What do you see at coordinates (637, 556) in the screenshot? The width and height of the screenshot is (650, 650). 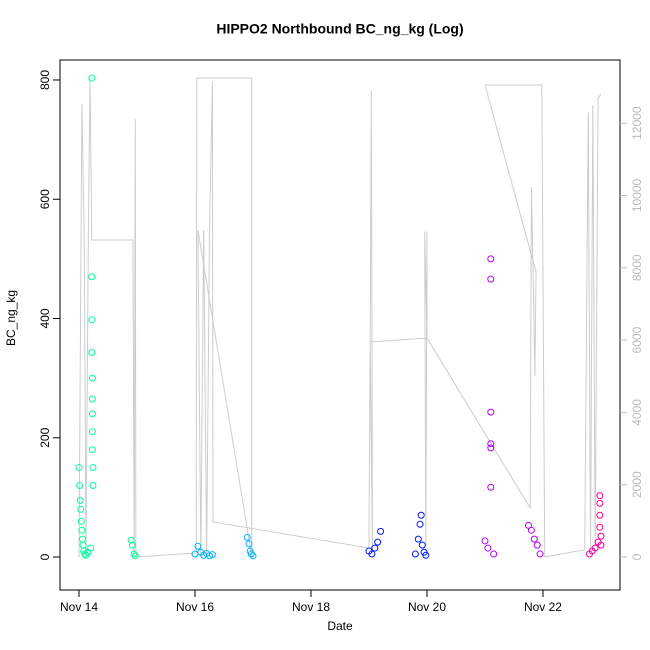 I see `y2-tick-label: 0` at bounding box center [637, 556].